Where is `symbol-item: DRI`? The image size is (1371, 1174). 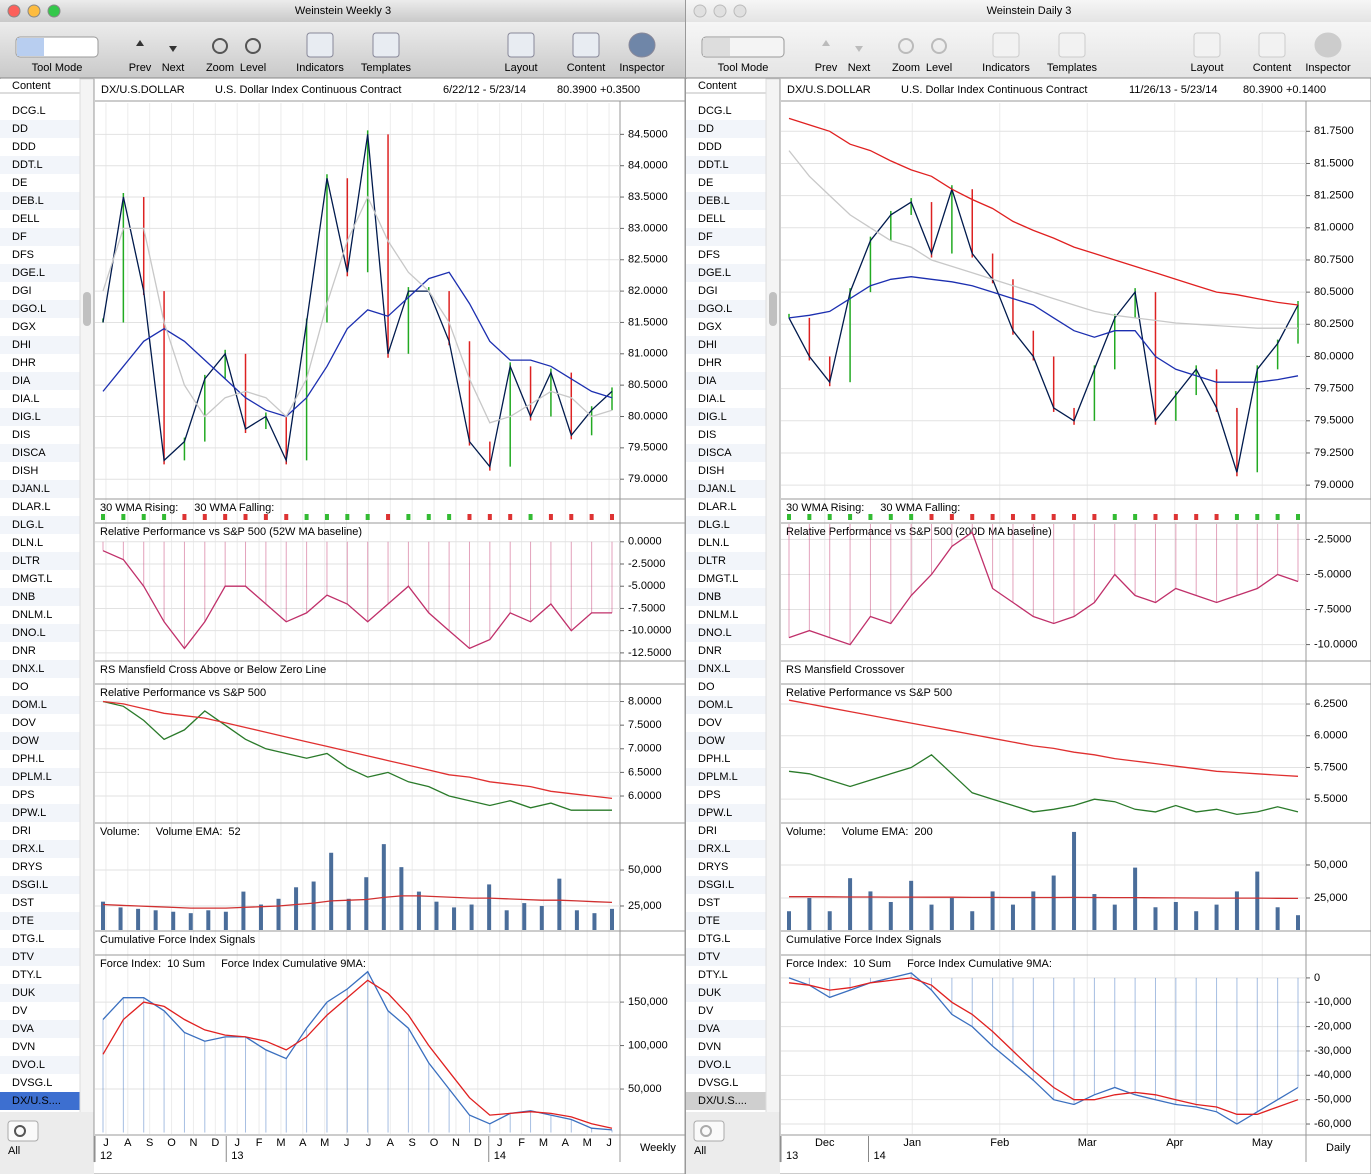
symbol-item: DRI is located at coordinates (707, 831).